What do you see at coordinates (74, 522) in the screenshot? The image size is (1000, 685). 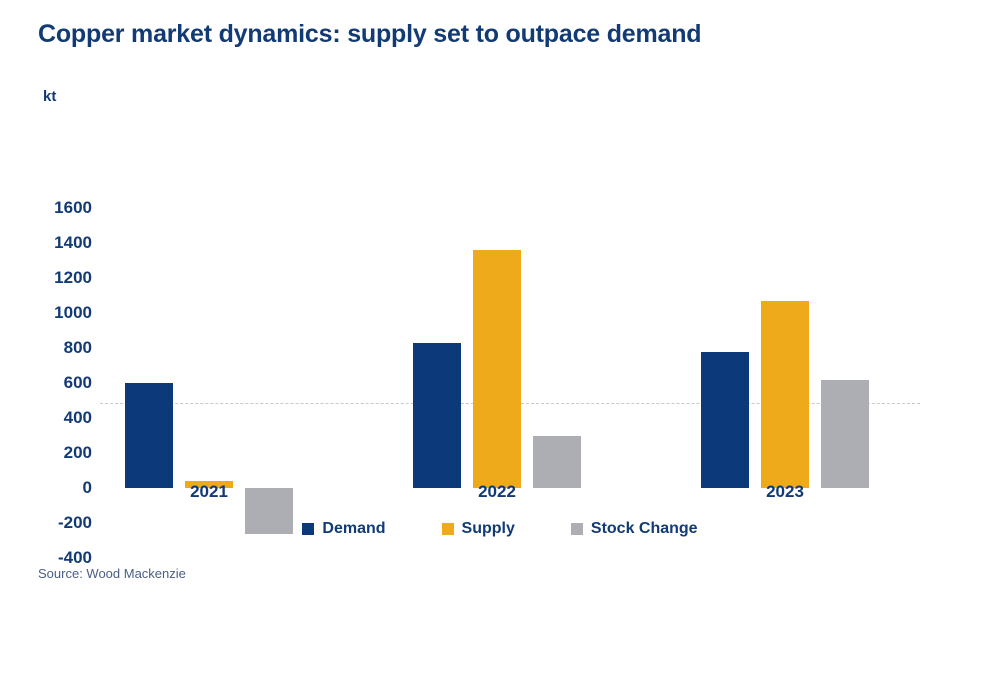 I see `y-axis-tick: -200` at bounding box center [74, 522].